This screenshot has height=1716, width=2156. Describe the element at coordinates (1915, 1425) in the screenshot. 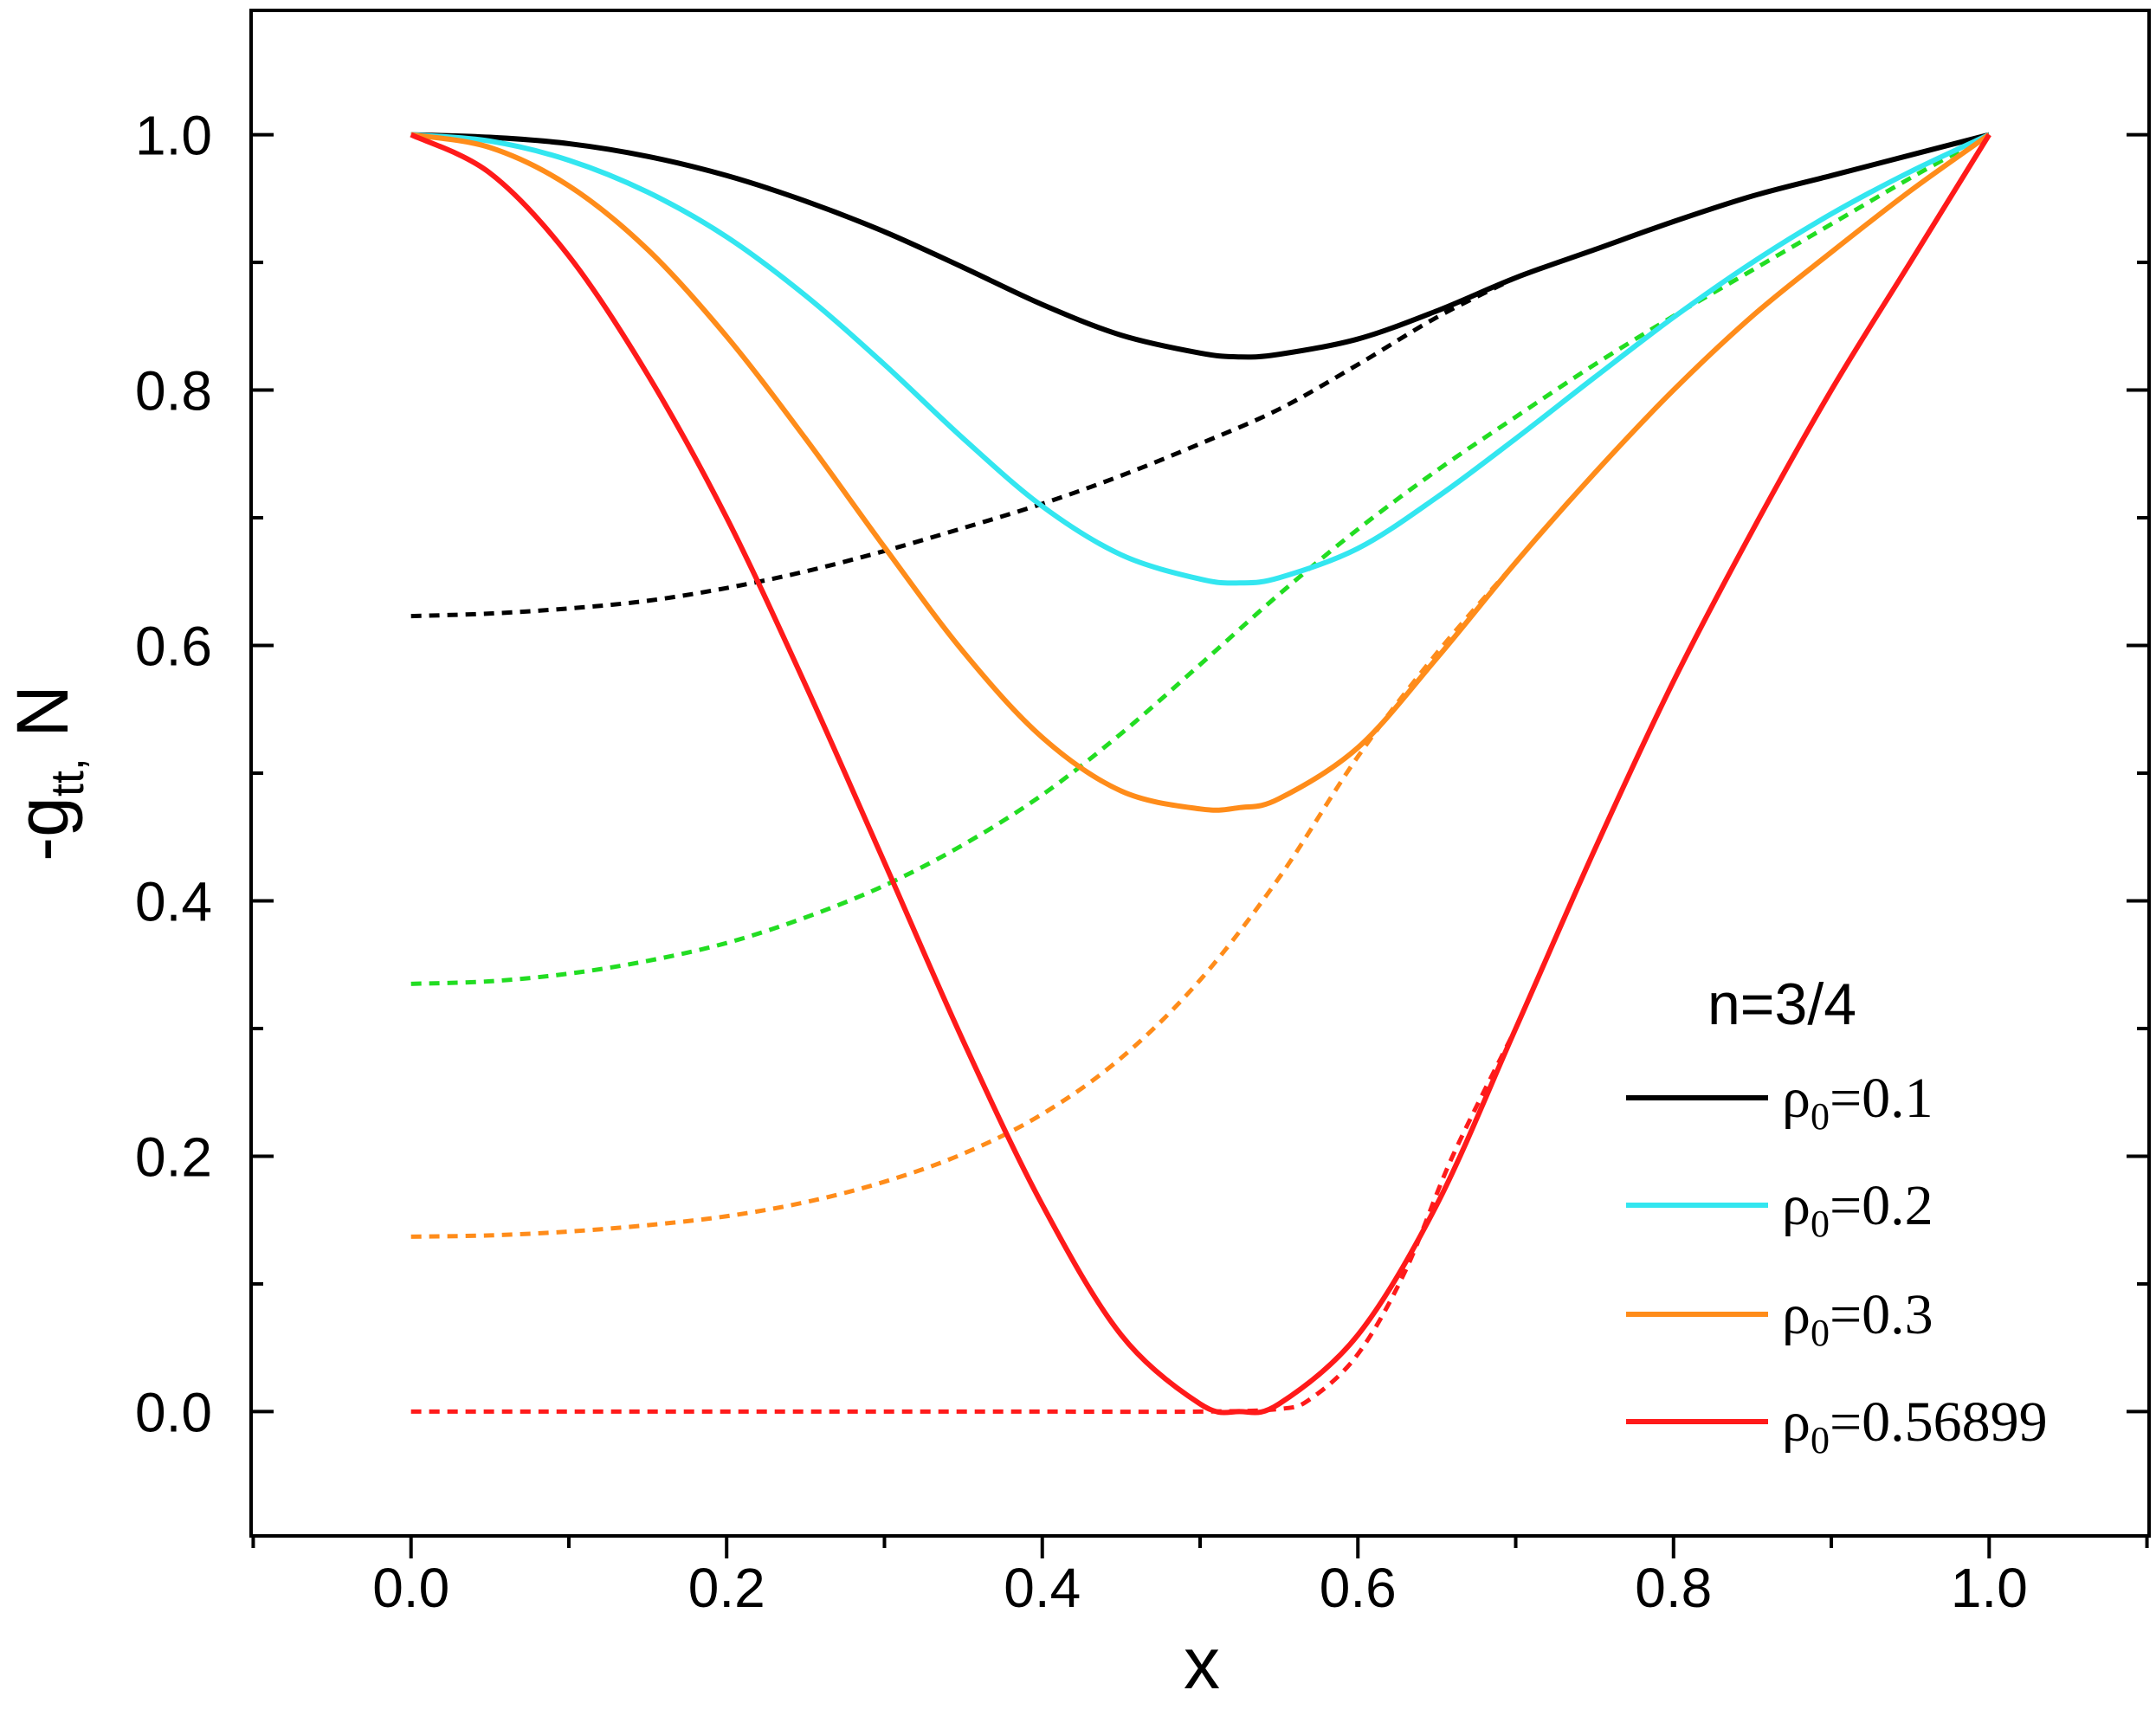

I see `legend-label: ρ0=0.56899` at that location.